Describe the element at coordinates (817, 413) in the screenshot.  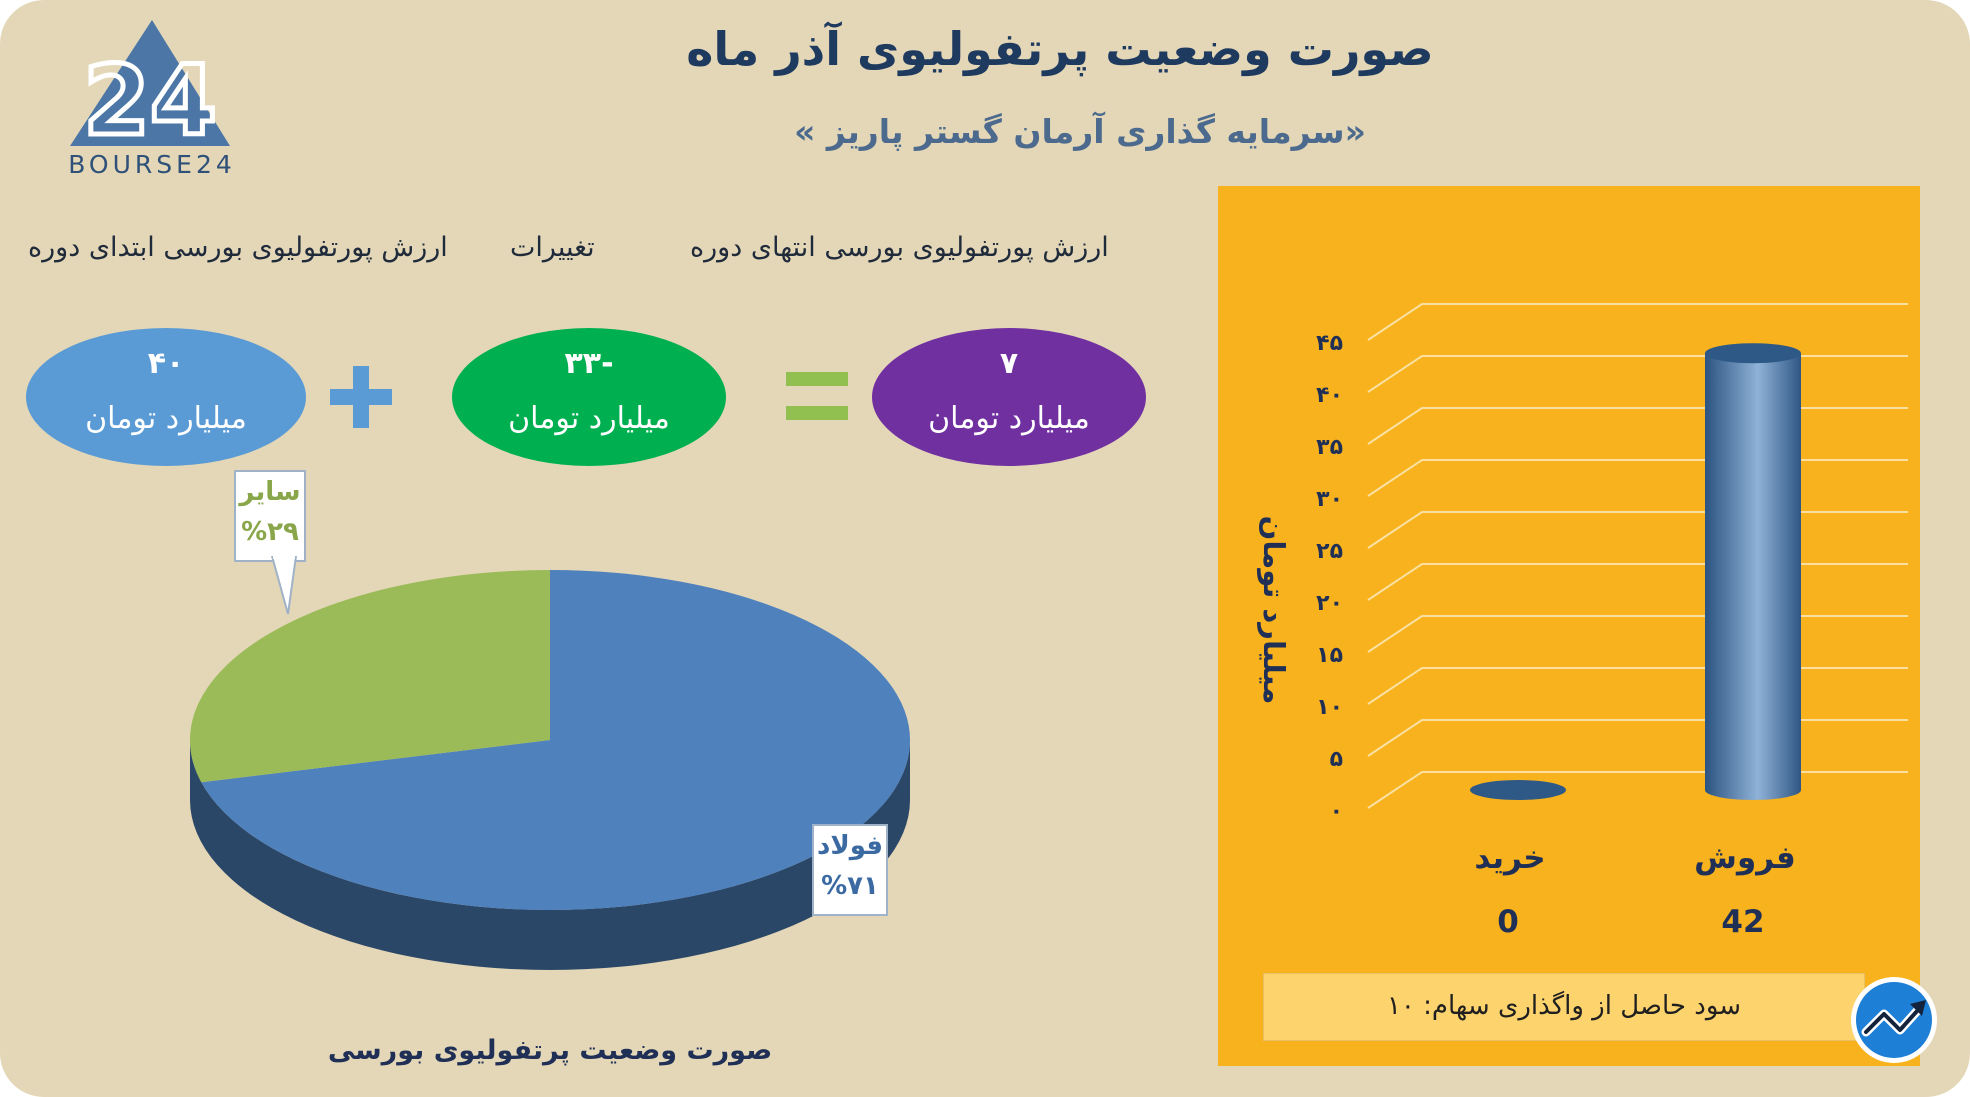
I see `equals-sign-bottom` at that location.